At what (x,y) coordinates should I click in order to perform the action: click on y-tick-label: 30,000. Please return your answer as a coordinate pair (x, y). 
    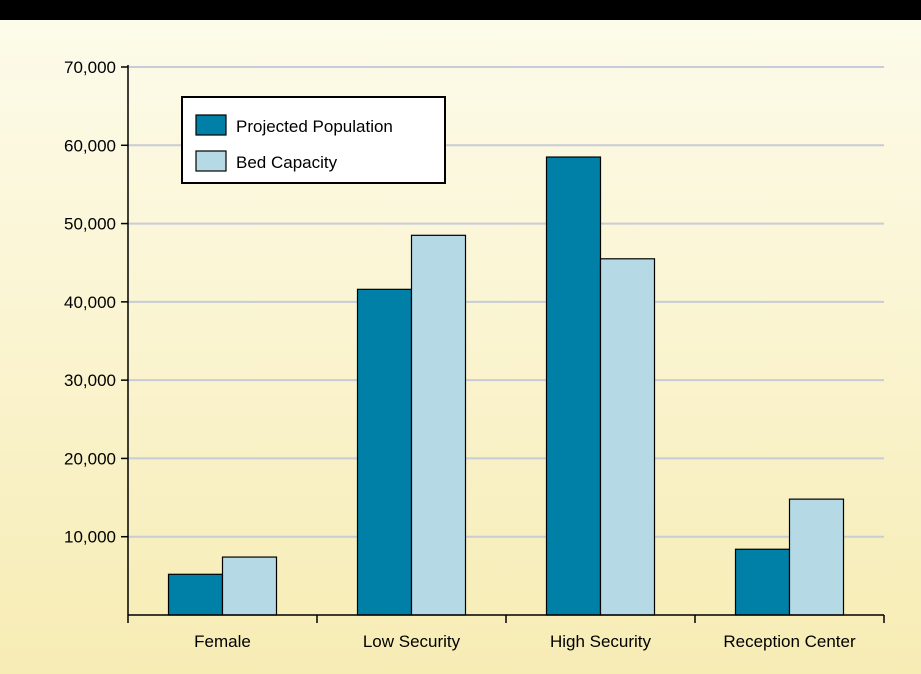
    Looking at the image, I should click on (90, 380).